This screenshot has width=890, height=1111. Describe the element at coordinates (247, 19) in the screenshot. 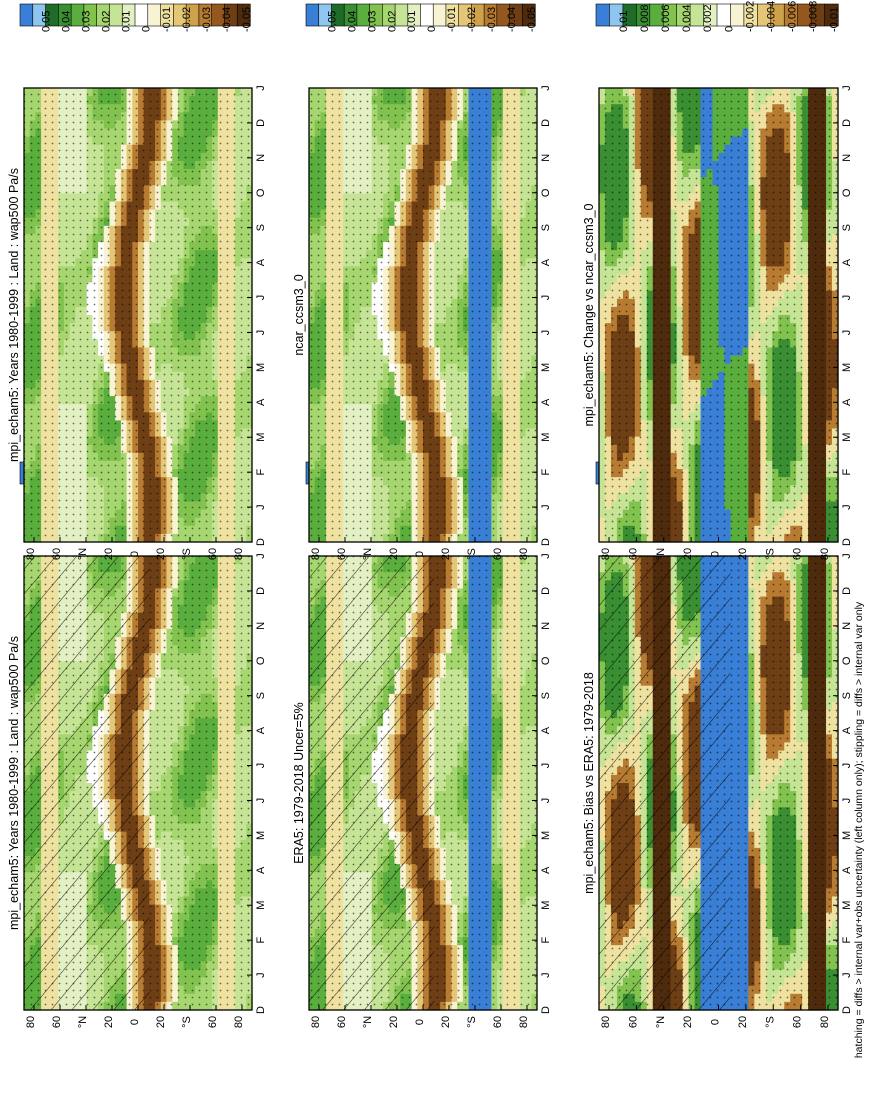

I see `colorbar-label: -0.05` at that location.